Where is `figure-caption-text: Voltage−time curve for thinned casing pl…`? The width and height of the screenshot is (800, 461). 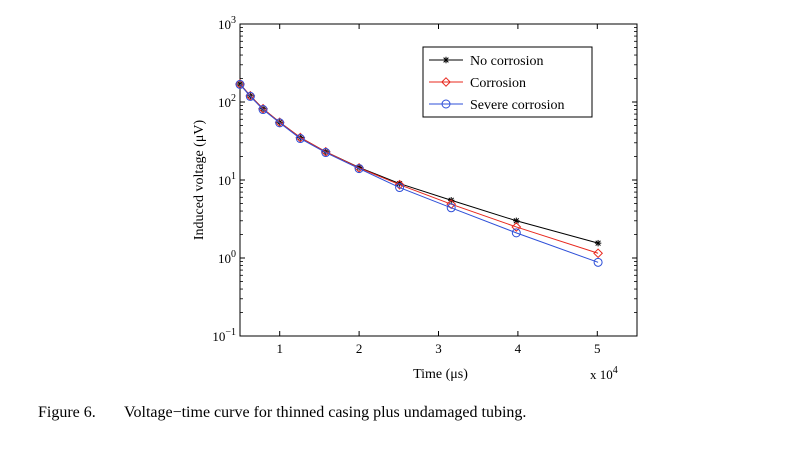 figure-caption-text: Voltage−time curve for thinned casing pl… is located at coordinates (325, 412).